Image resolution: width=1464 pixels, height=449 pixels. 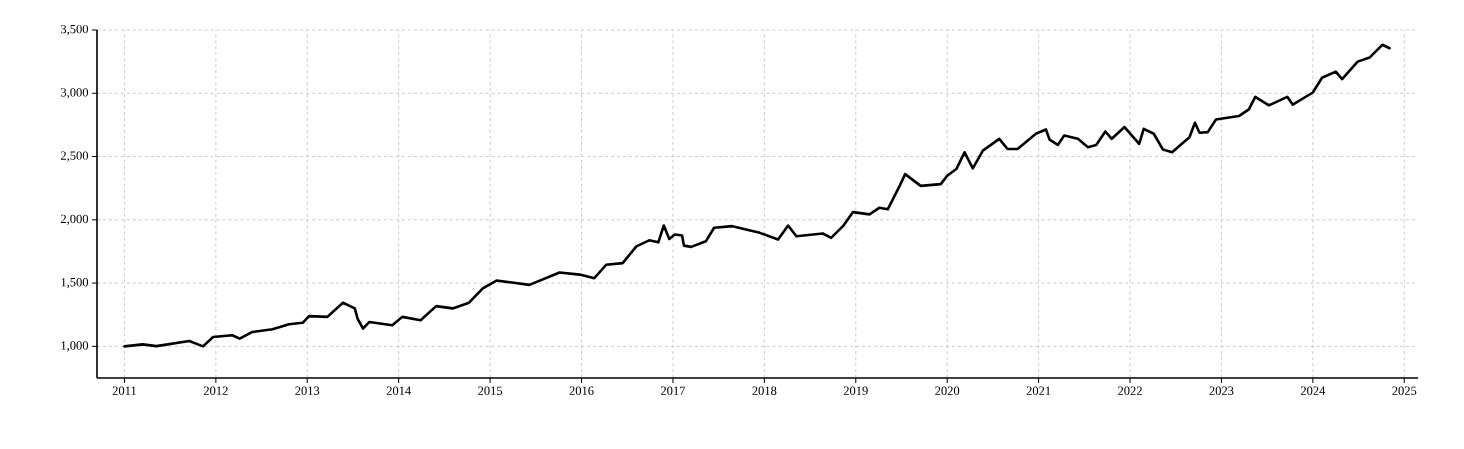 What do you see at coordinates (307, 390) in the screenshot?
I see `x-tick-label: 2013` at bounding box center [307, 390].